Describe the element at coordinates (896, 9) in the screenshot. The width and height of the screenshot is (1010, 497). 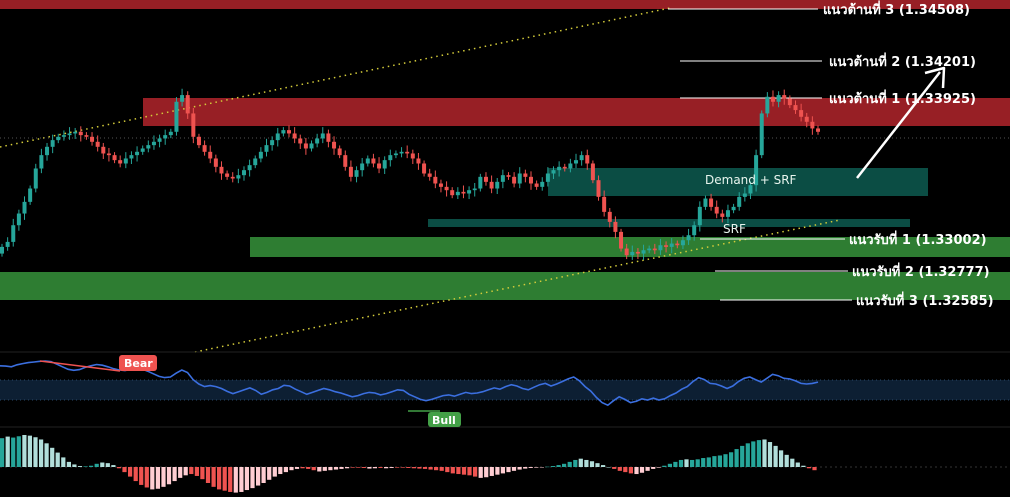
I see `resistance-3-label: แนวต้านที่ 3 (1.34508)` at that location.